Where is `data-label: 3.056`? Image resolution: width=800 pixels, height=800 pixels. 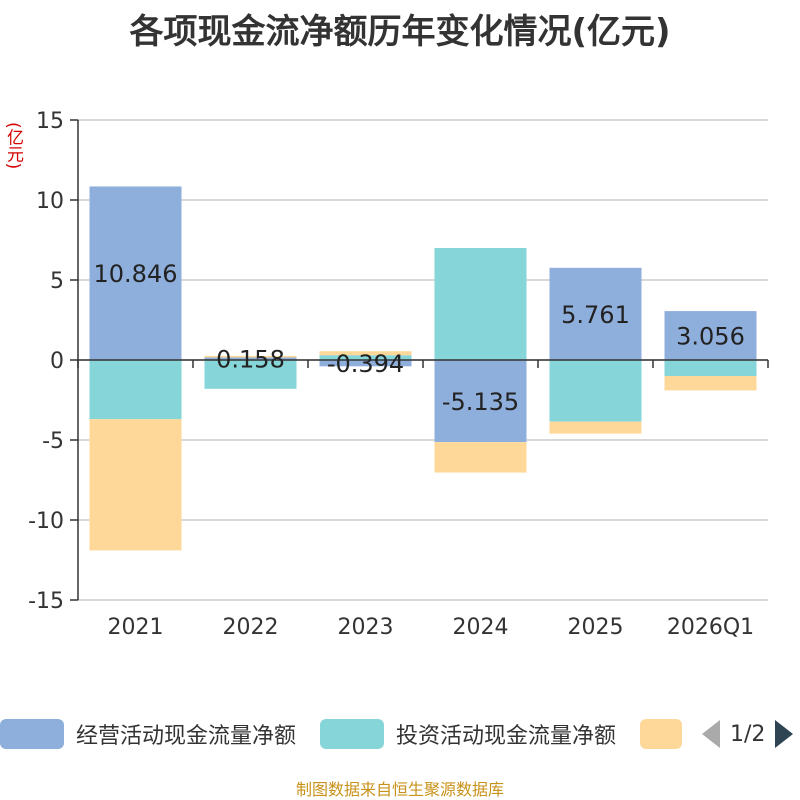
data-label: 3.056 is located at coordinates (710, 337).